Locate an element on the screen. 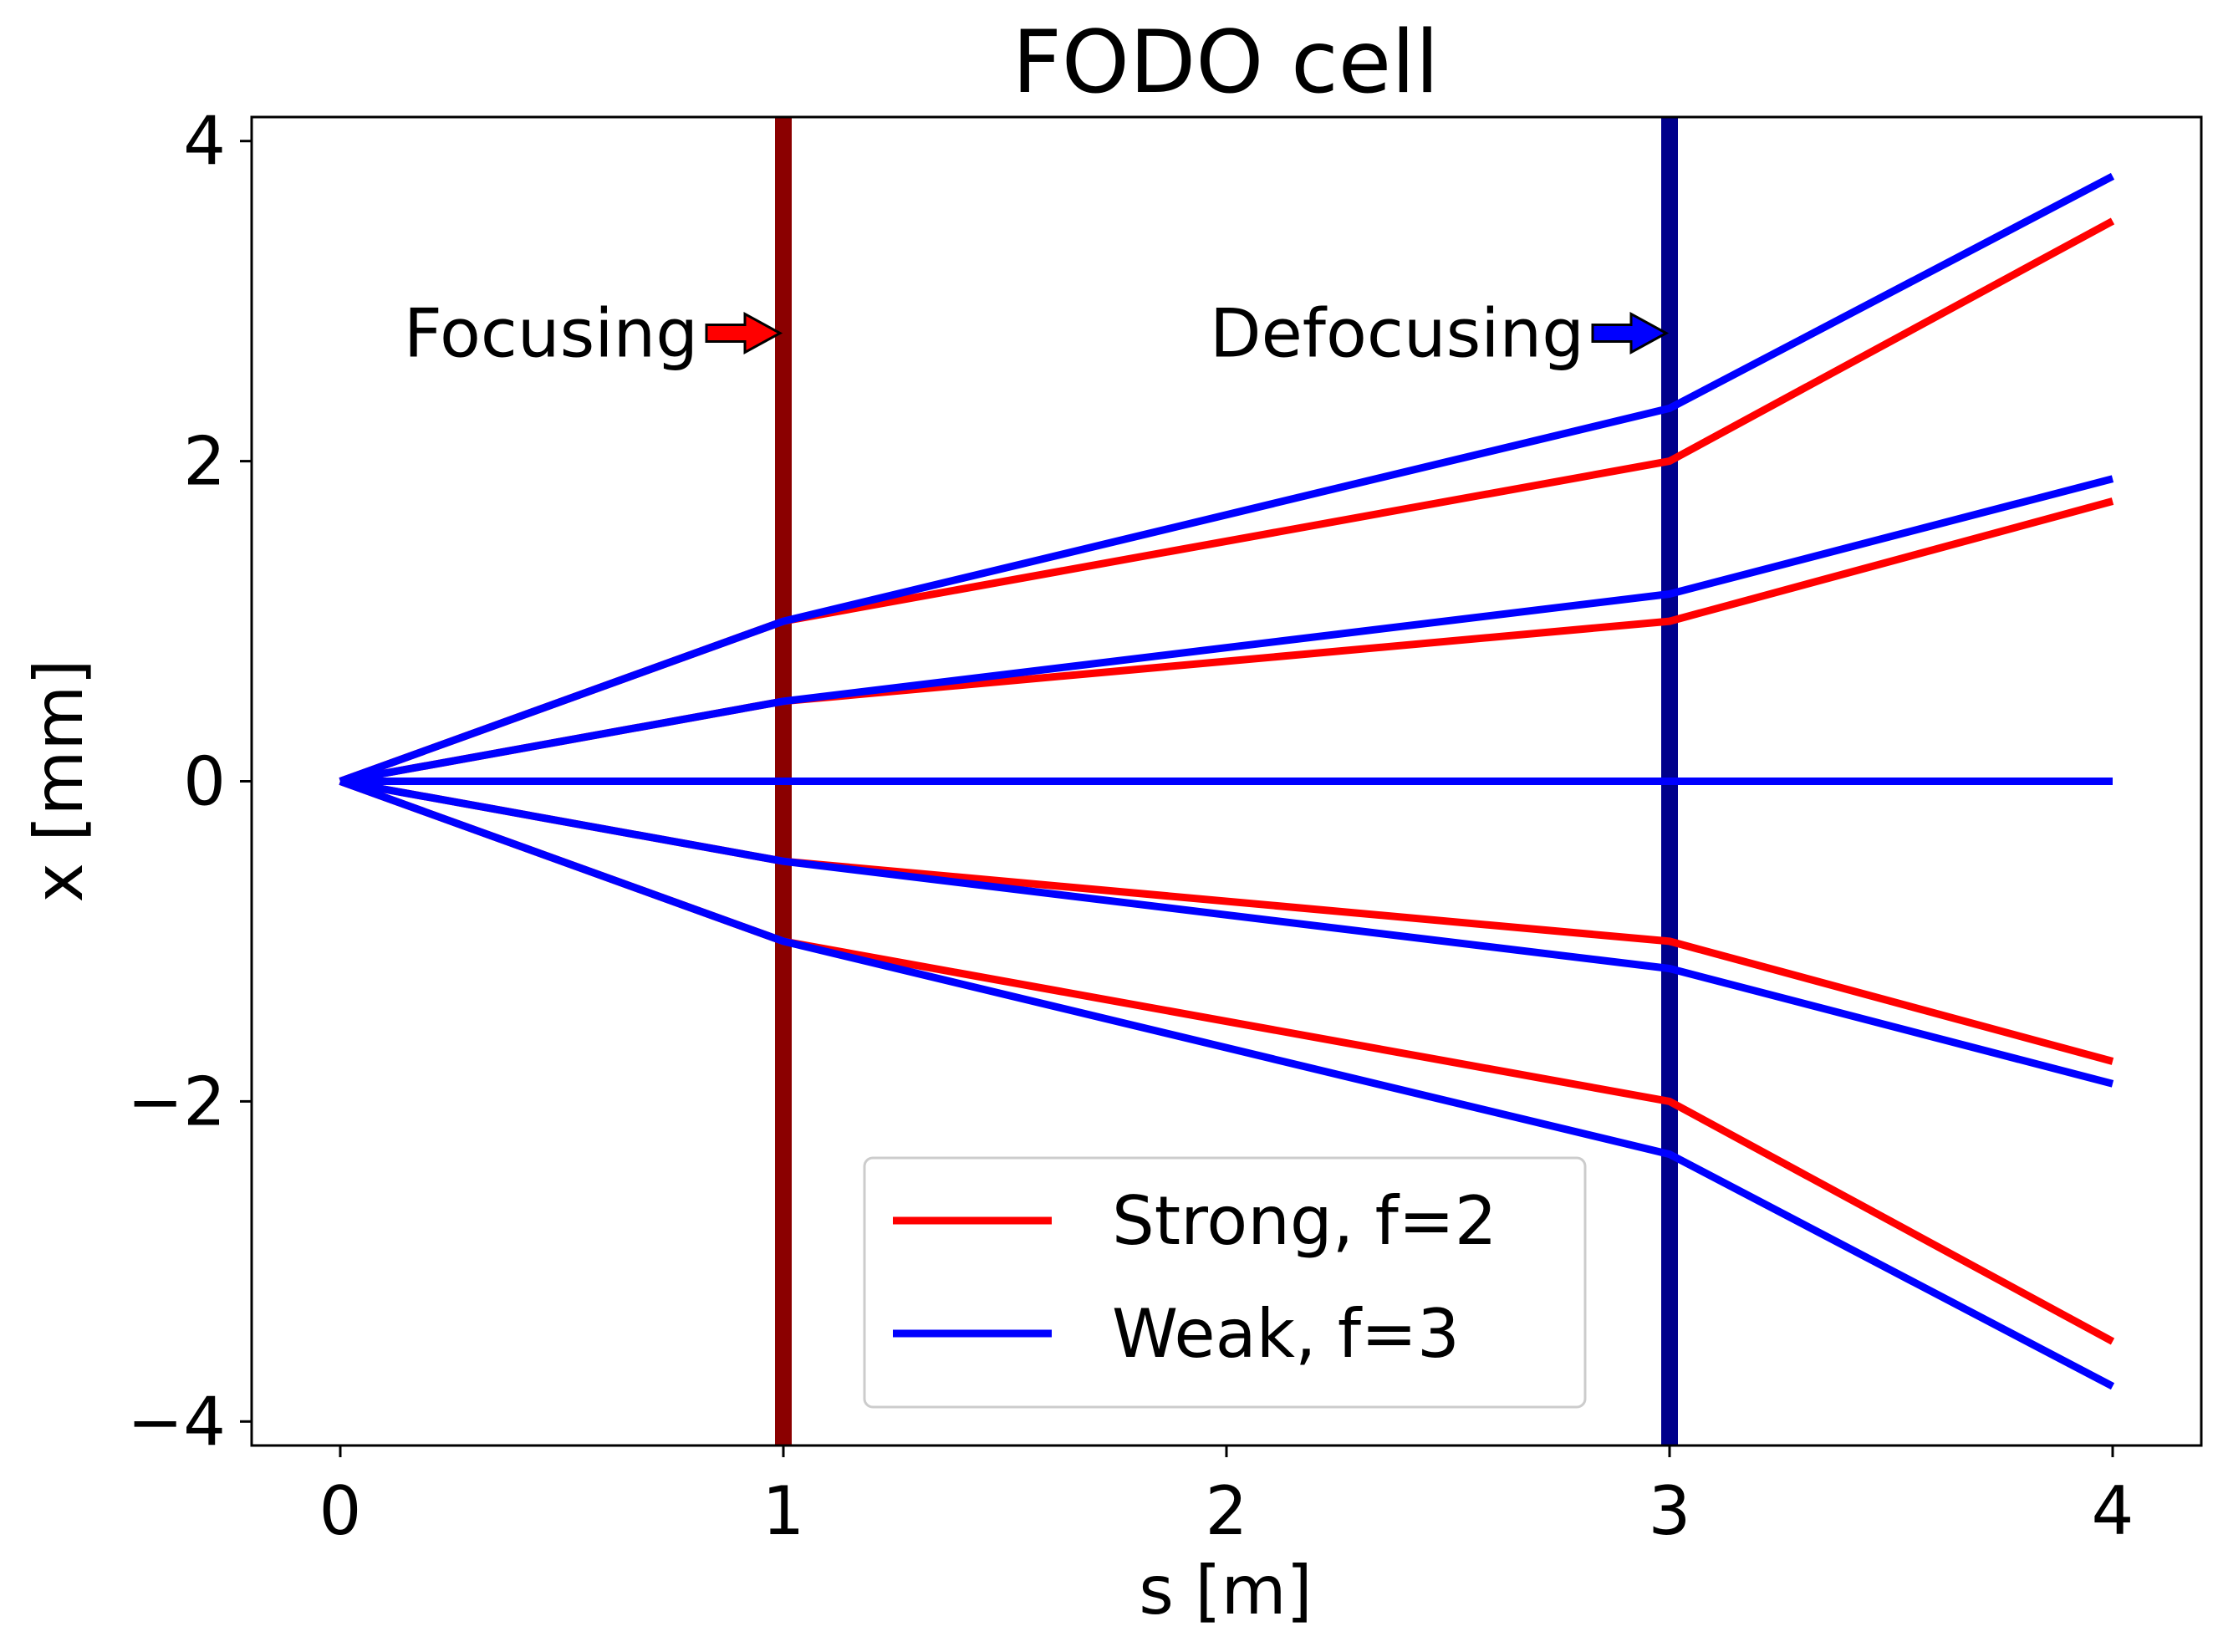 This screenshot has height=1652, width=2218. y-tick-label: −2 is located at coordinates (176, 1101).